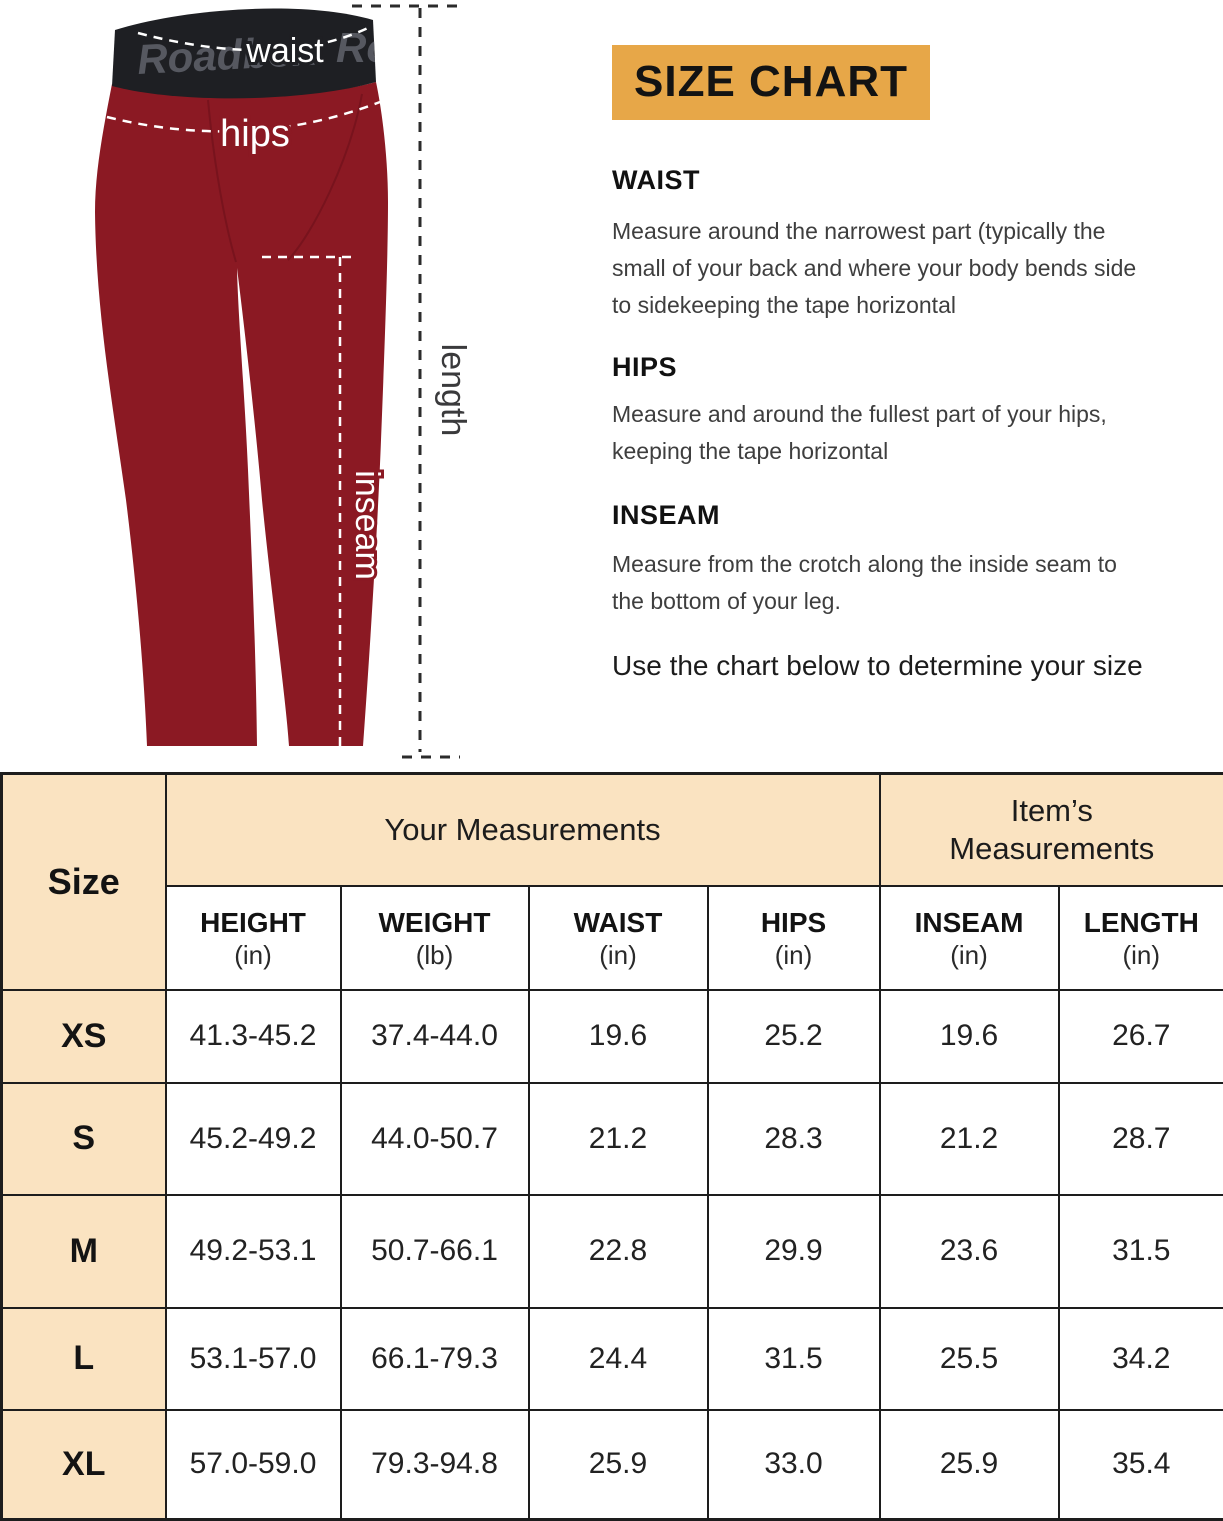  Describe the element at coordinates (523, 830) in the screenshot. I see `your-measurements-header: Your Measurements` at that location.